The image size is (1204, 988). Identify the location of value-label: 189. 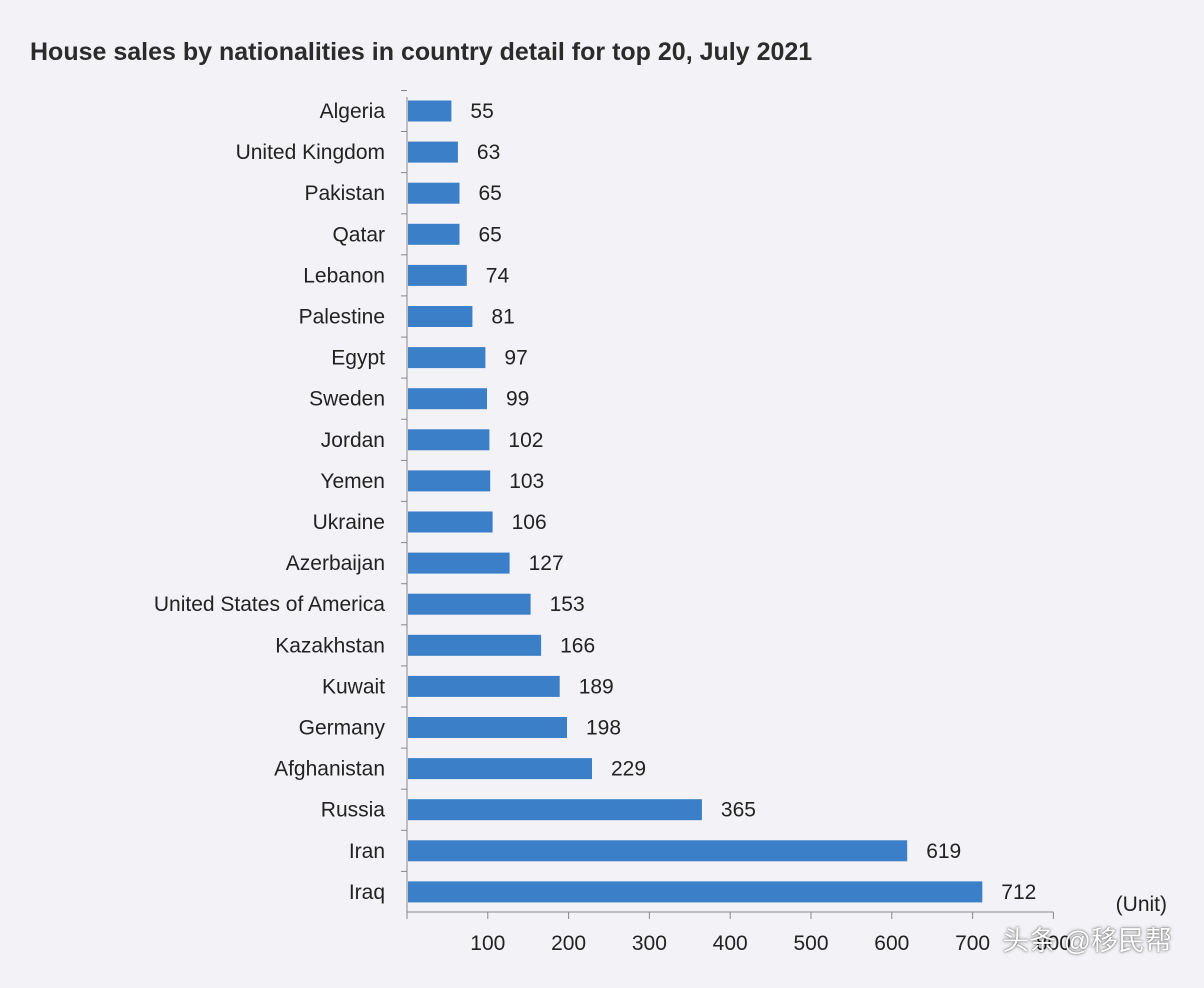
(596, 686).